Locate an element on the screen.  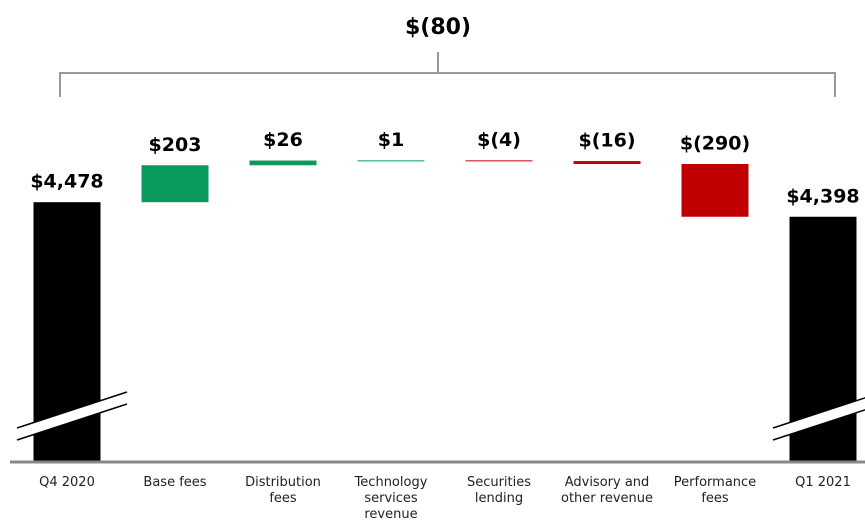
value-label: $(4) is located at coordinates (499, 140).